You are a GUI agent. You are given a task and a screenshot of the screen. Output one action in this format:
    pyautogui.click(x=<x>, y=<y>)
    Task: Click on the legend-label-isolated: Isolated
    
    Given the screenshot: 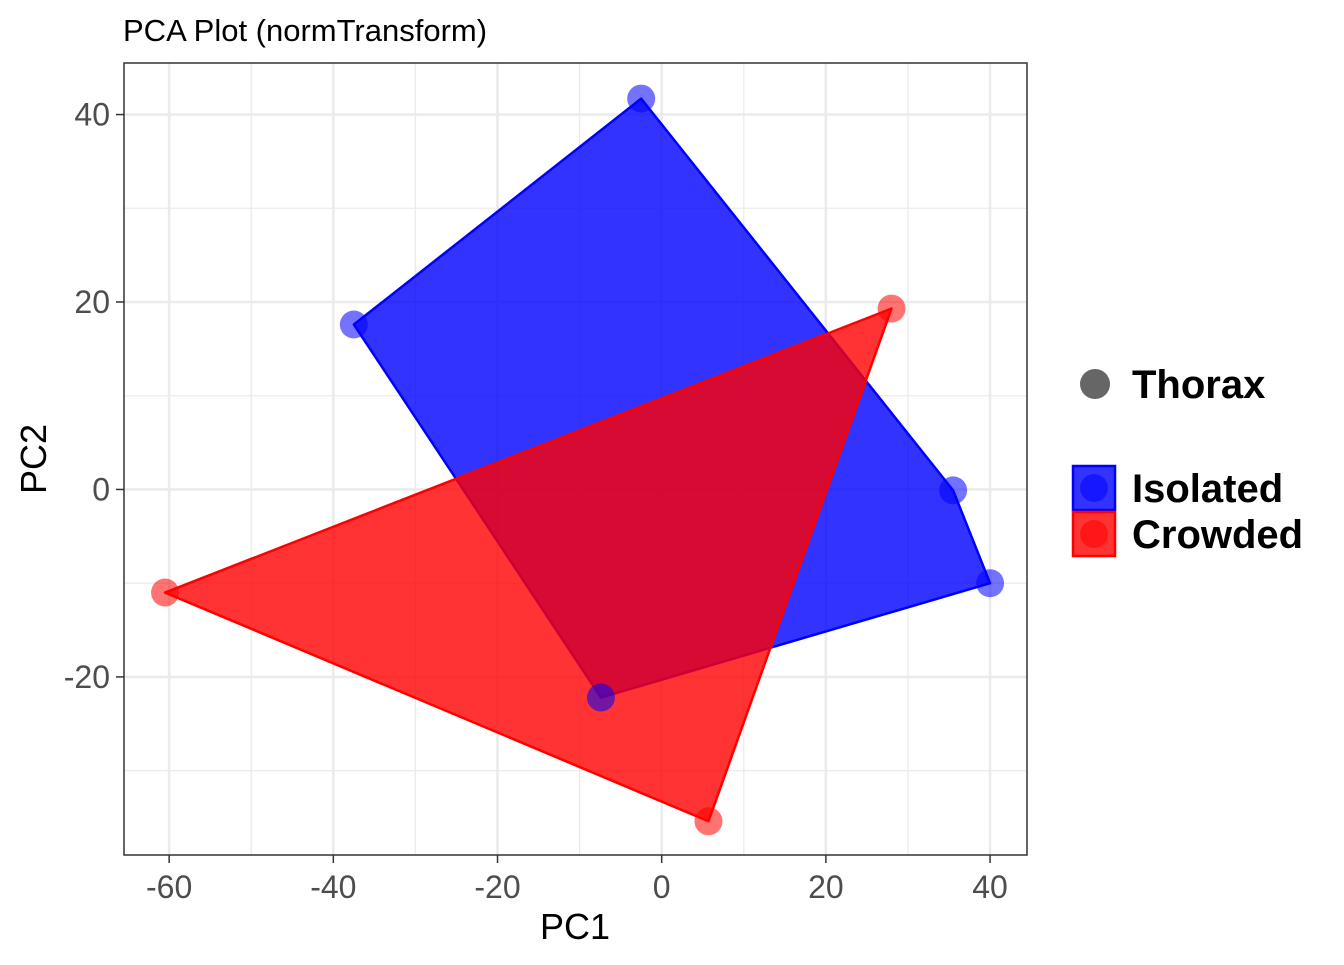 What is the action you would take?
    pyautogui.click(x=1207, y=489)
    